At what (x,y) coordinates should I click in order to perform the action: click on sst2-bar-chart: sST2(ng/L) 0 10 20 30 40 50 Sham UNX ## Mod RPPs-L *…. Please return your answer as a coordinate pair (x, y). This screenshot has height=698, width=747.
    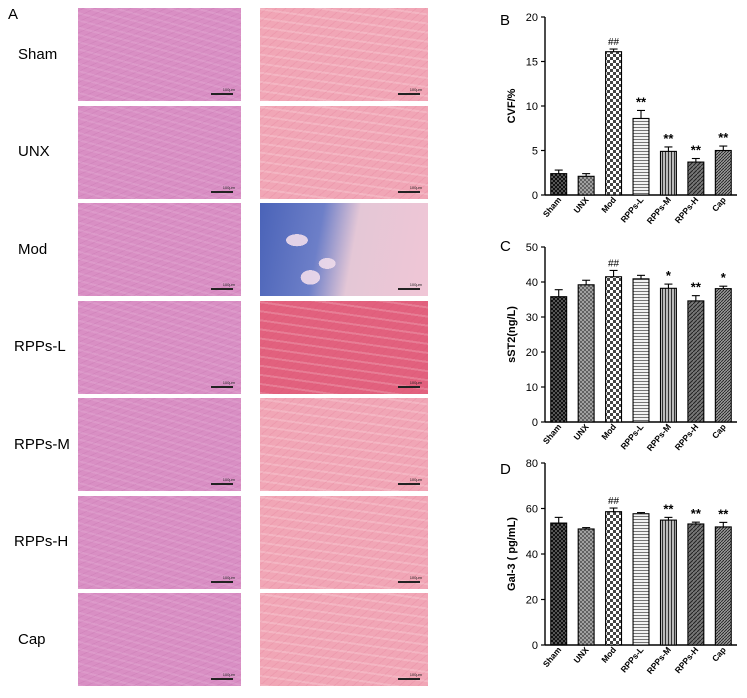
    Looking at the image, I should click on (621, 347).